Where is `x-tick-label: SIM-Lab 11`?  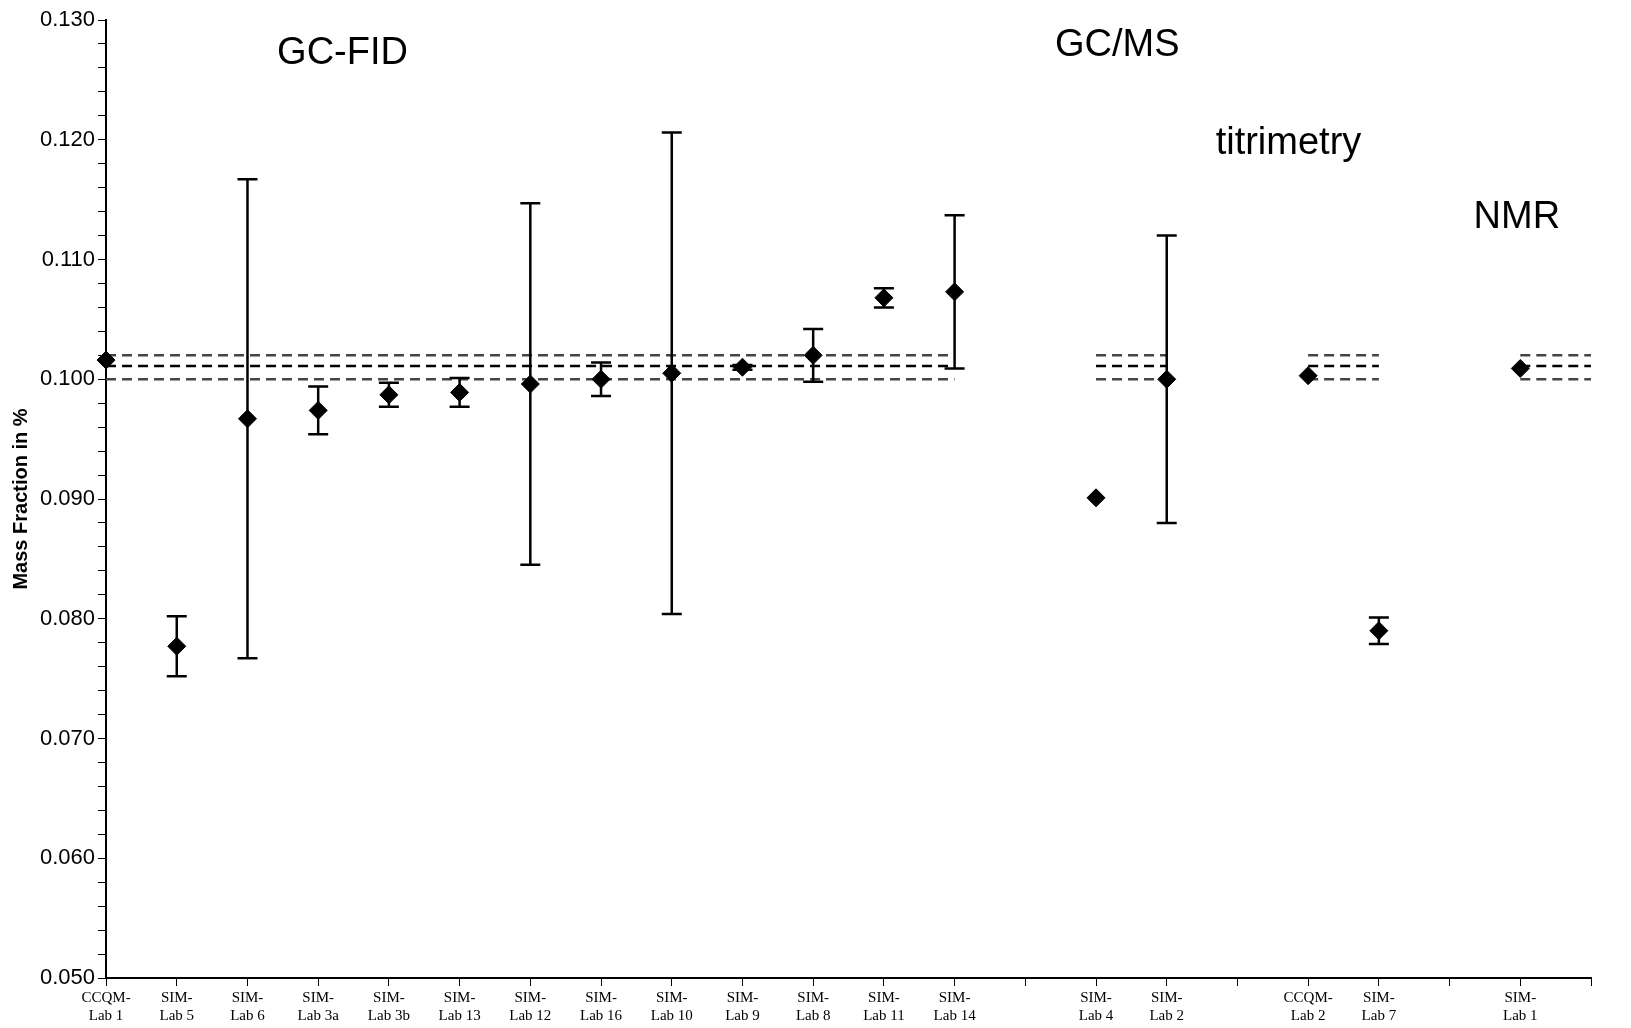 x-tick-label: SIM-Lab 11 is located at coordinates (884, 1005).